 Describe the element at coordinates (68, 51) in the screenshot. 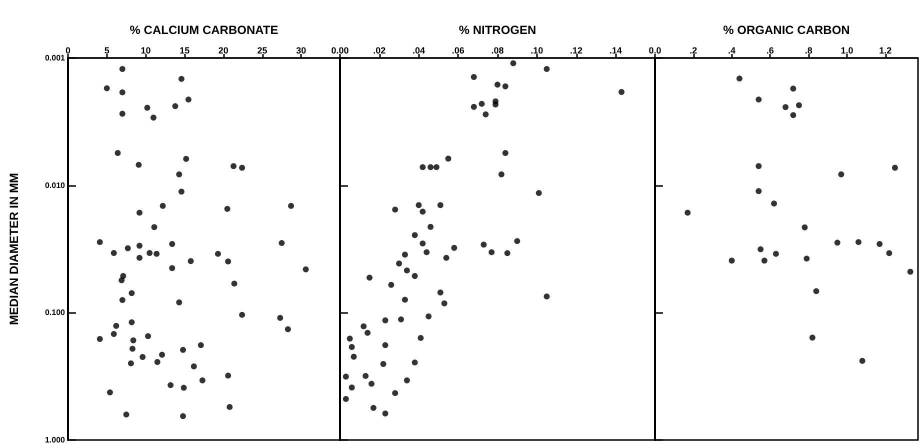

I see `x-tick-label: 0` at that location.